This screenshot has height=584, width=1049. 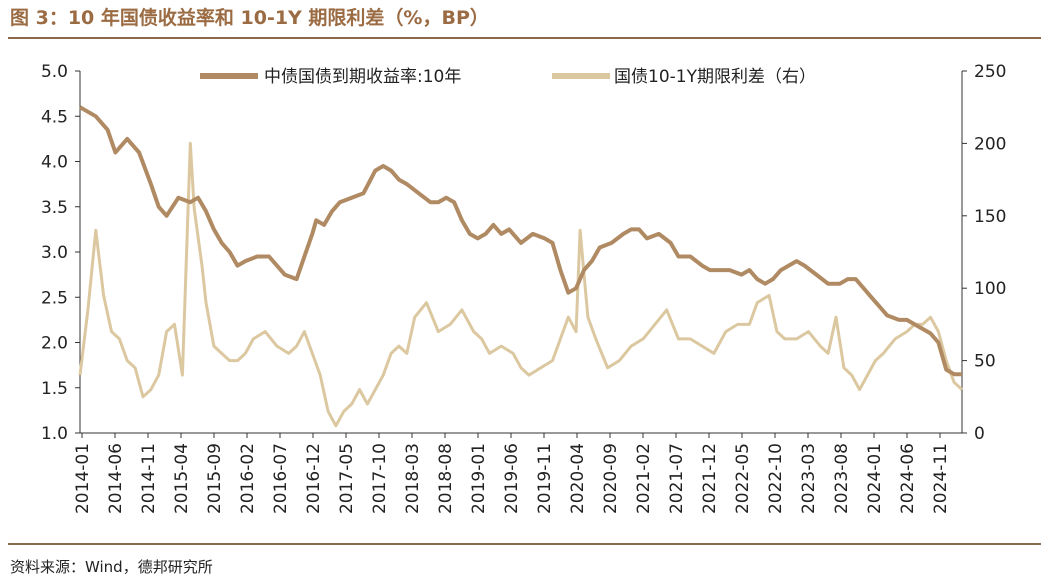 What do you see at coordinates (111, 567) in the screenshot?
I see `source-note: 资料来源：Wind，德邦研究所` at bounding box center [111, 567].